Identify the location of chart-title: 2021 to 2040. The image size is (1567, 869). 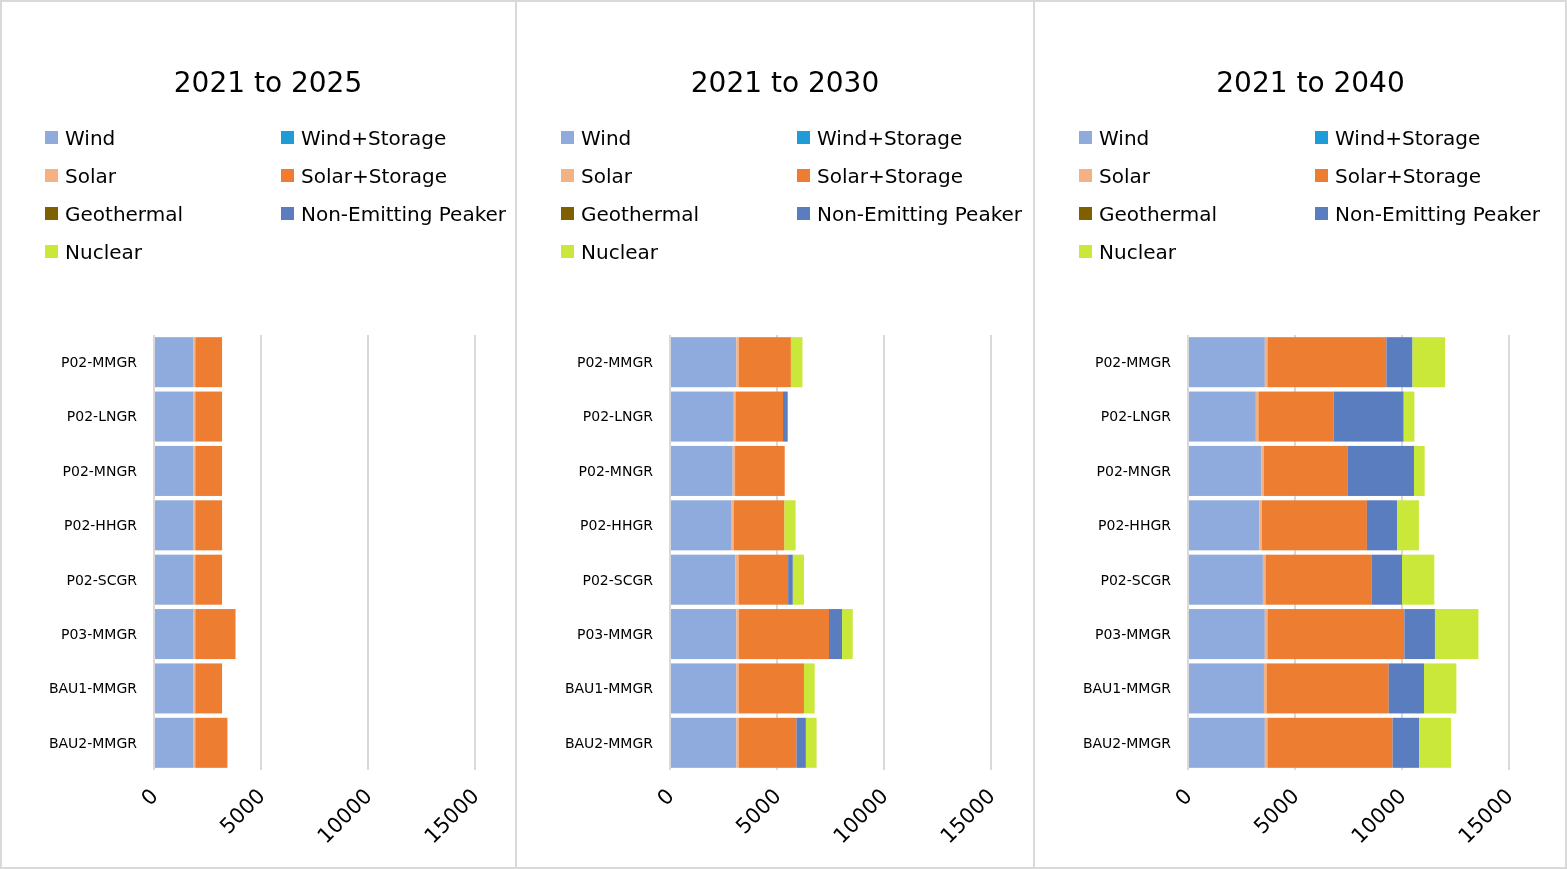
(1310, 82).